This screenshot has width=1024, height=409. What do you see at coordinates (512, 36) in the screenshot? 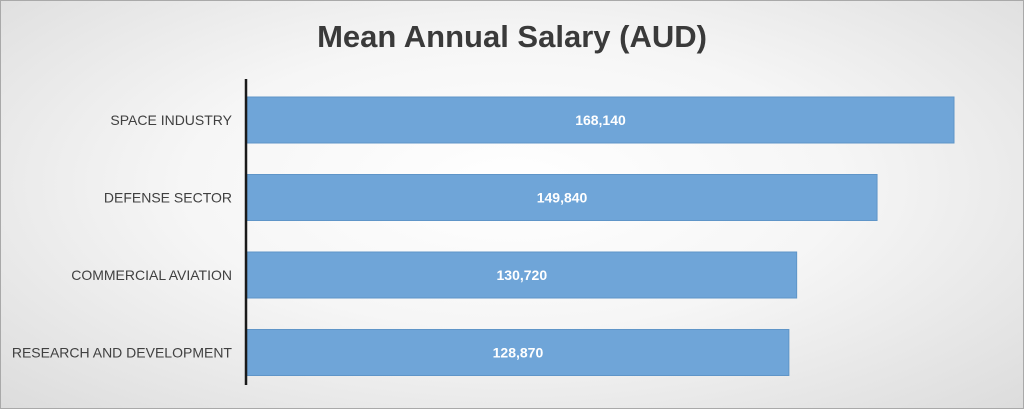
I see `chart-title: Mean Annual Salary (AUD)` at bounding box center [512, 36].